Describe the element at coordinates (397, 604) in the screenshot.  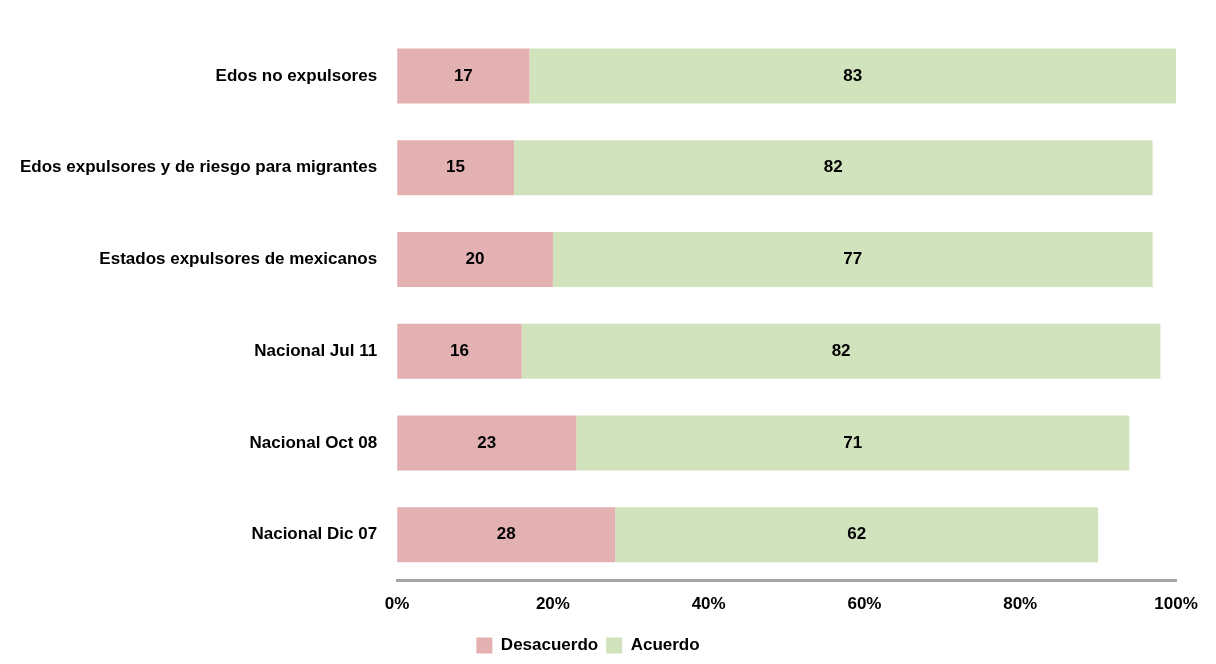
I see `x-tick-label: 0%` at that location.